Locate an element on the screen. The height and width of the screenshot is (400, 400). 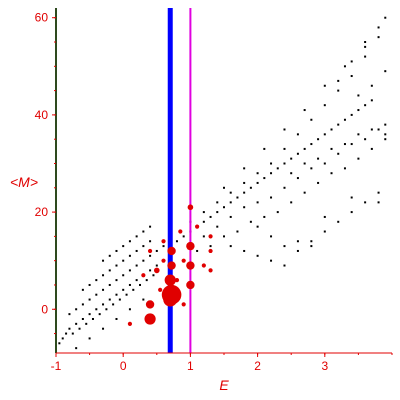
y-tick-label: 20 is located at coordinates (42, 212).